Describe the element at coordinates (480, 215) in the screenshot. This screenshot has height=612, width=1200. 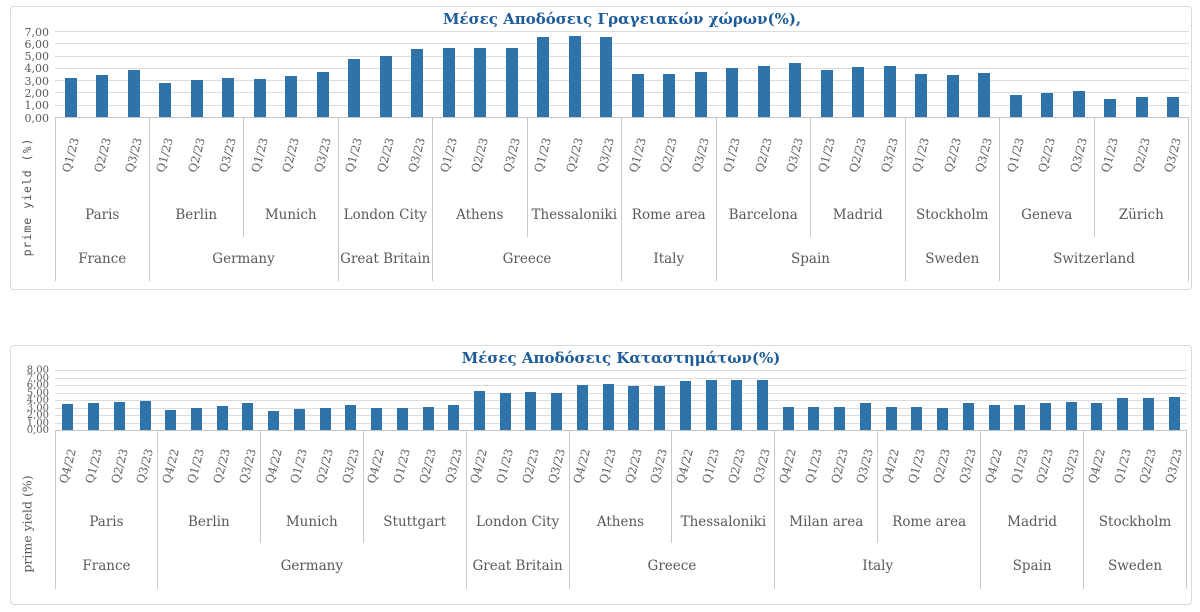
I see `city-label-athens: Athens` at that location.